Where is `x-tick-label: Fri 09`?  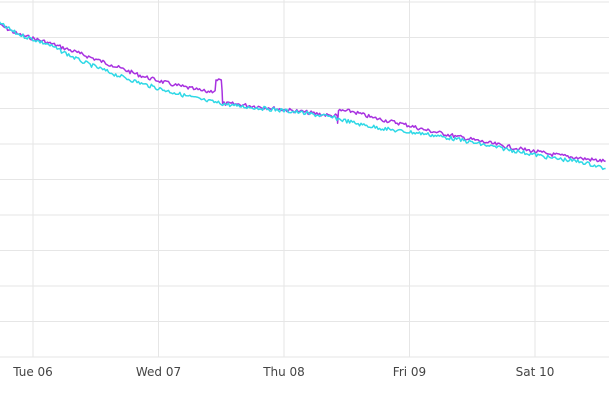
x-tick-label: Fri 09 is located at coordinates (409, 372).